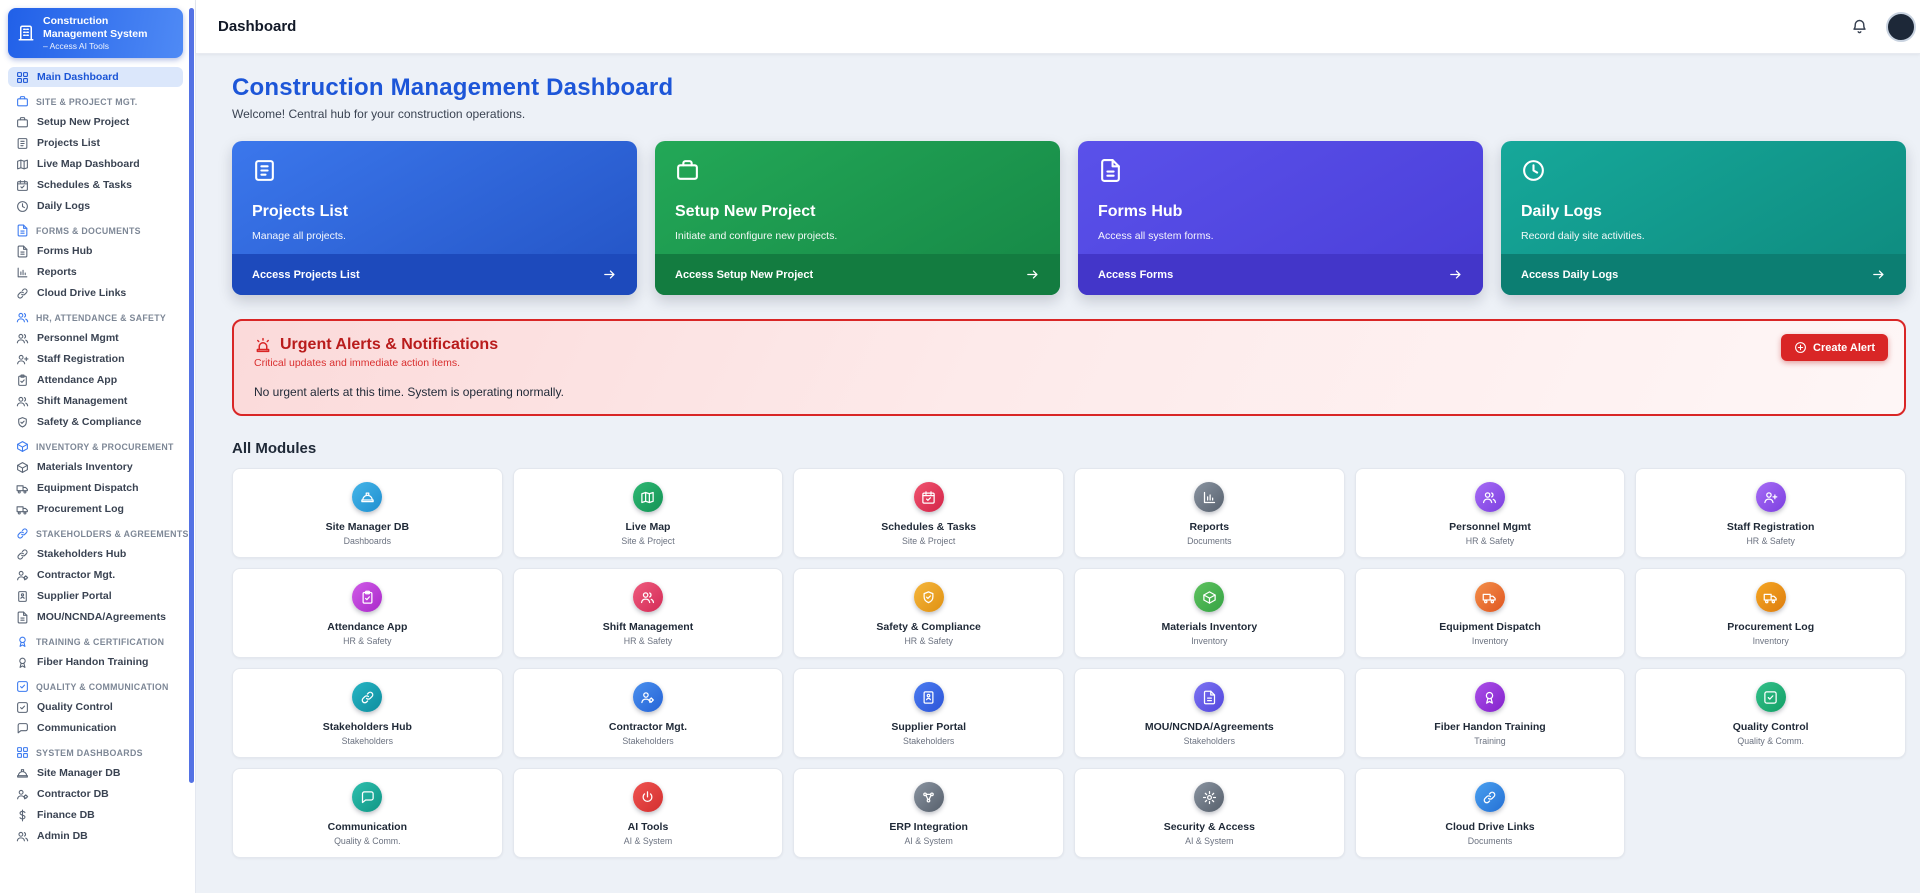 This screenshot has width=1920, height=893. Describe the element at coordinates (648, 827) in the screenshot. I see `module-label: AI Tools` at that location.